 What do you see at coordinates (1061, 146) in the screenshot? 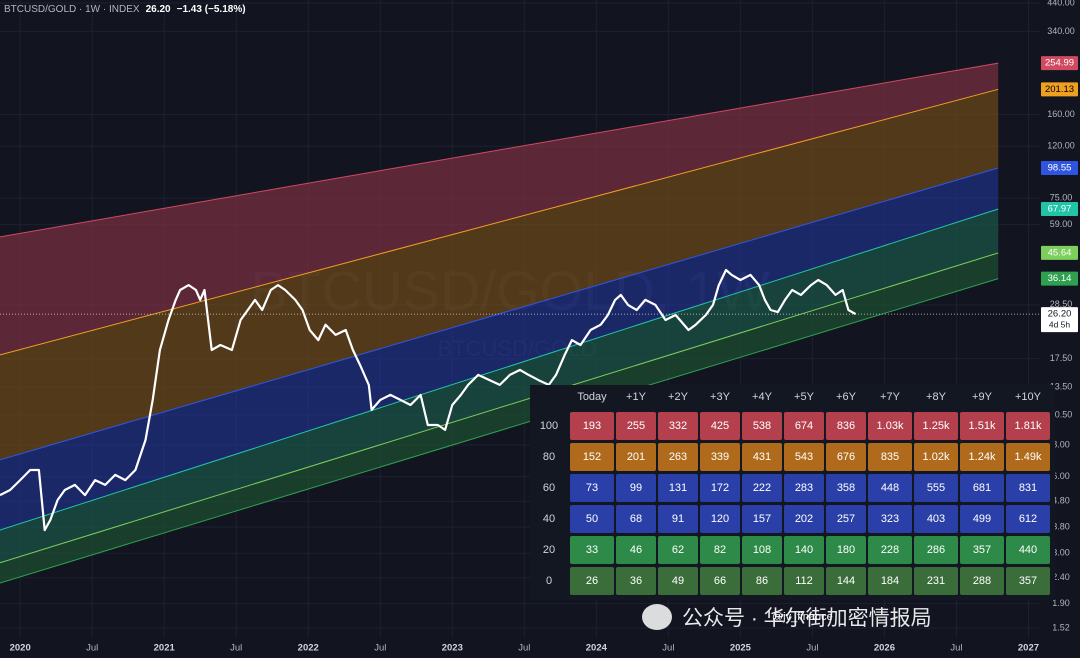
I see `y-tick-label: 120.00` at bounding box center [1061, 146].